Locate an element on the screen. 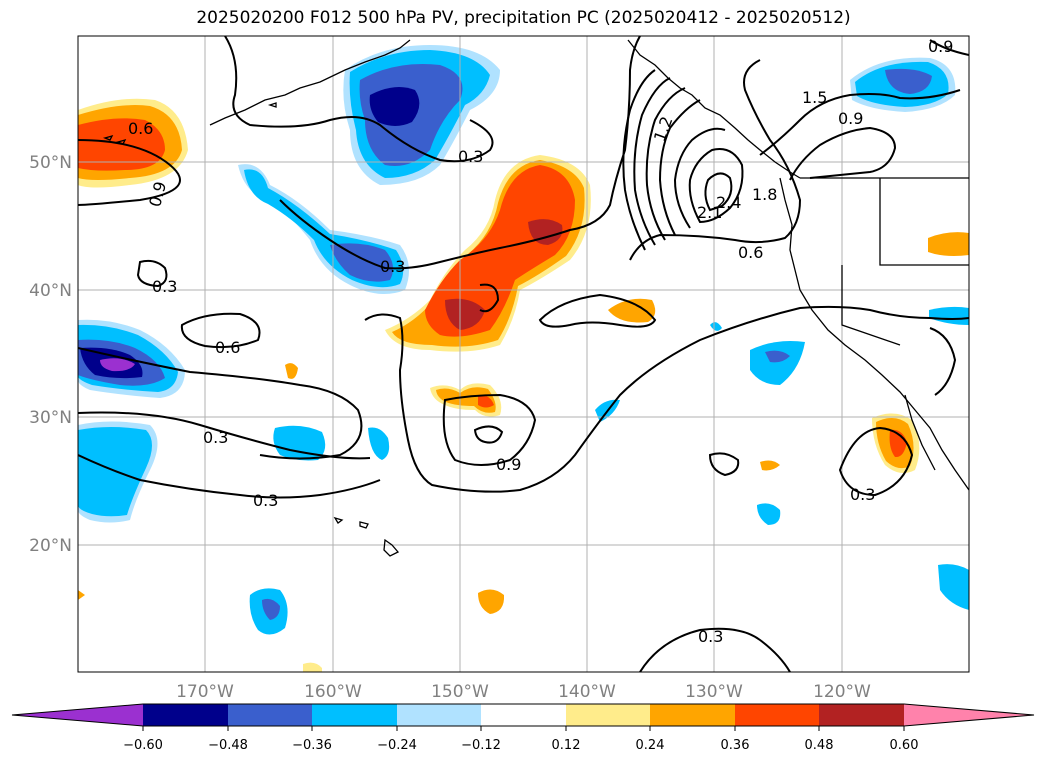 The height and width of the screenshot is (765, 1047). colorbar-label: 0.12 is located at coordinates (566, 745).